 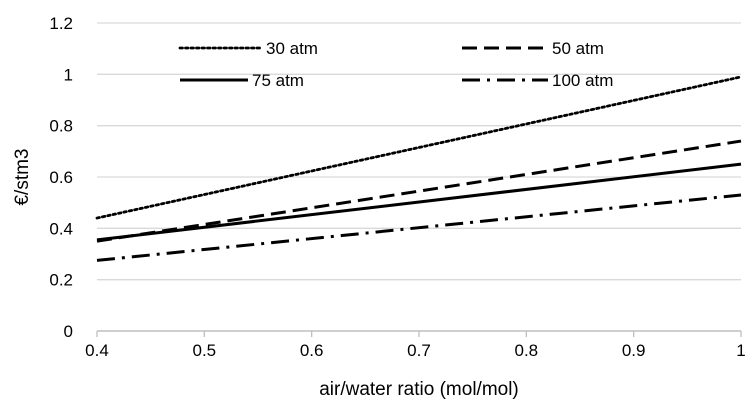 What do you see at coordinates (527, 350) in the screenshot?
I see `x-tick-label-4: 0.8` at bounding box center [527, 350].